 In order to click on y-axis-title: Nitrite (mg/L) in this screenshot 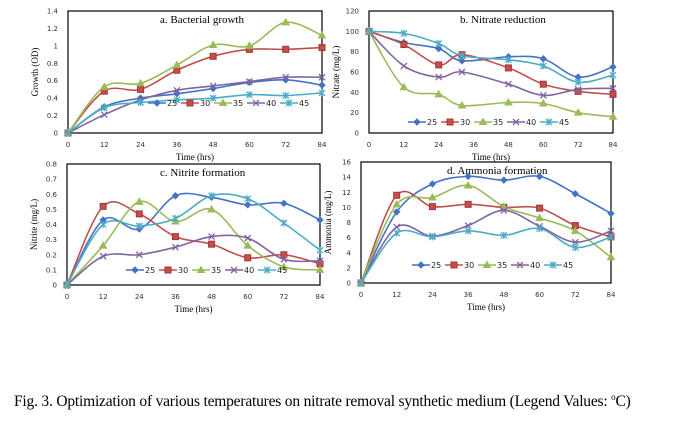, I will do `click(34, 224)`.